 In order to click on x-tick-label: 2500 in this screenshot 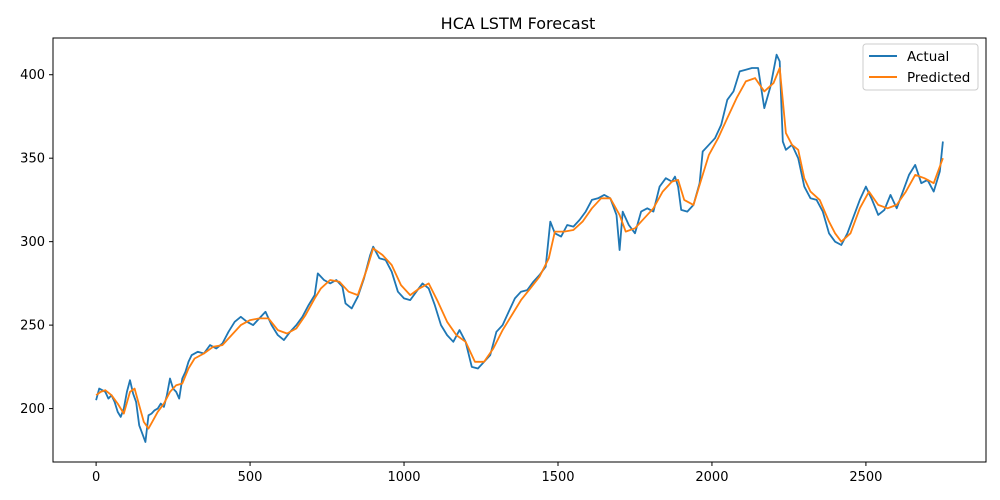, I will do `click(865, 477)`.